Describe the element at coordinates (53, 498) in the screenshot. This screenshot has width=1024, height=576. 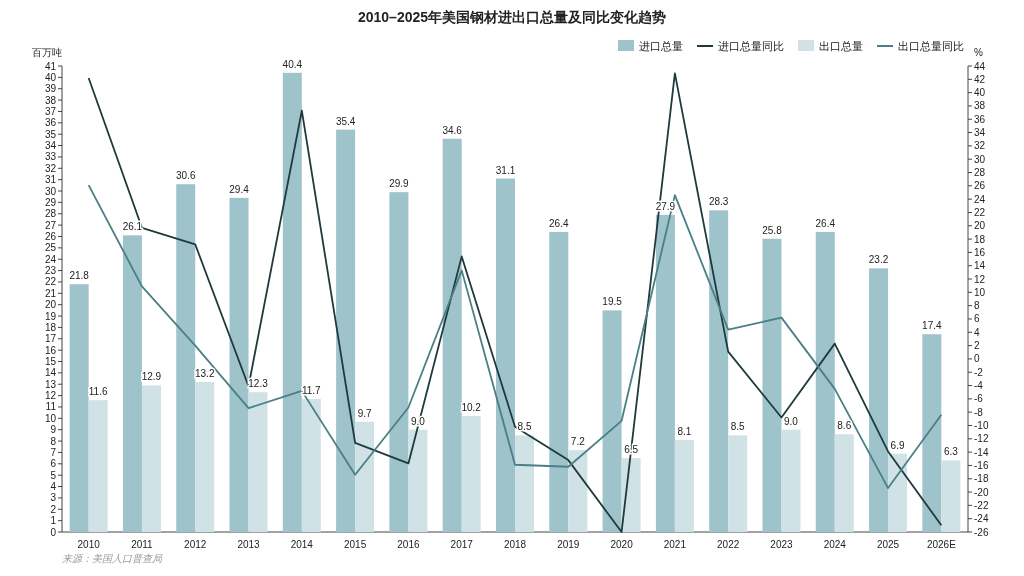
I see `y-tick-label: 3` at that location.